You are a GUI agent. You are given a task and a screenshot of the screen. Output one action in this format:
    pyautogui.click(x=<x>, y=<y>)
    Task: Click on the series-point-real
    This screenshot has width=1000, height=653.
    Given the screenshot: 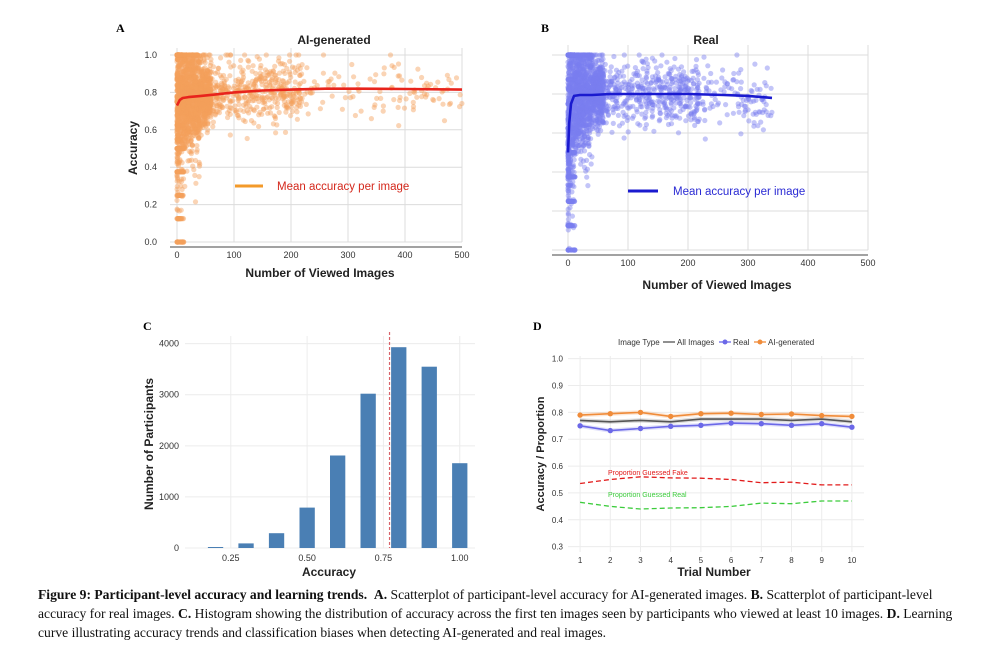 What is the action you would take?
    pyautogui.click(x=822, y=424)
    